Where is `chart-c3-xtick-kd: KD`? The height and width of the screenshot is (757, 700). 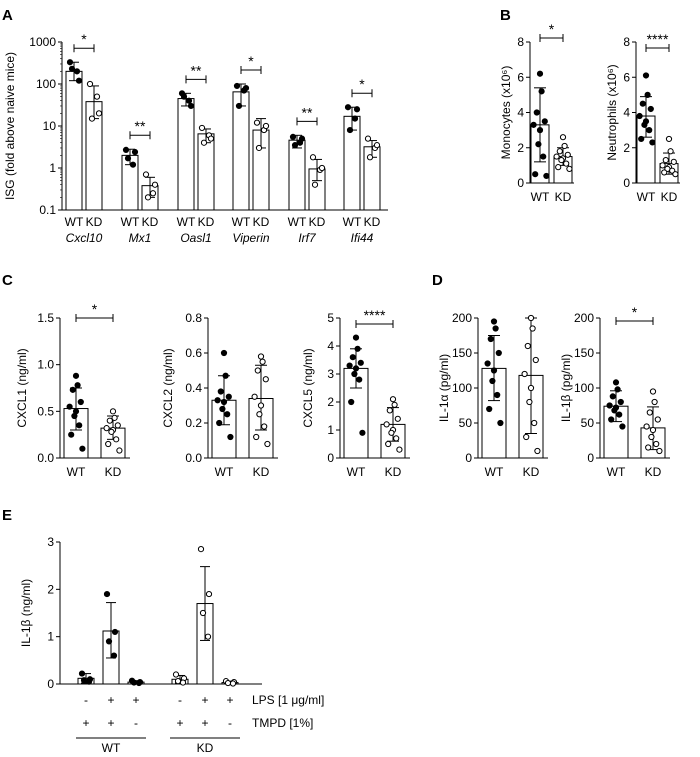 chart-c3-xtick-kd: KD is located at coordinates (393, 472).